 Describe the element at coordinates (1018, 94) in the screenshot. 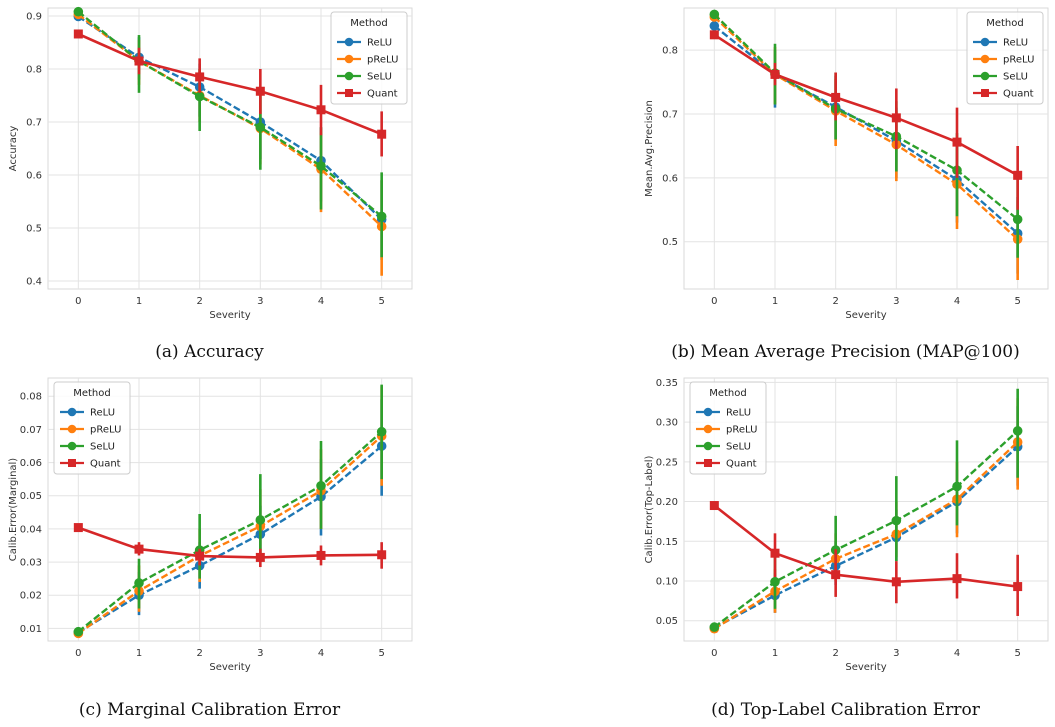

I see `legend-label: Quant` at that location.